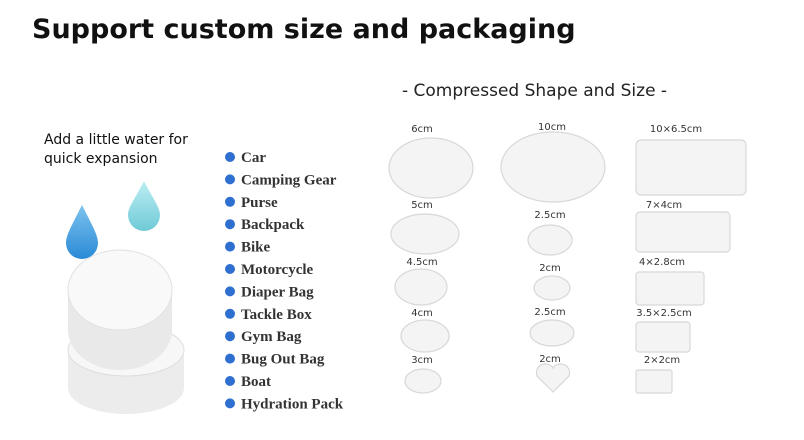 The width and height of the screenshot is (804, 440). Describe the element at coordinates (125, 297) in the screenshot. I see `illustration` at that location.